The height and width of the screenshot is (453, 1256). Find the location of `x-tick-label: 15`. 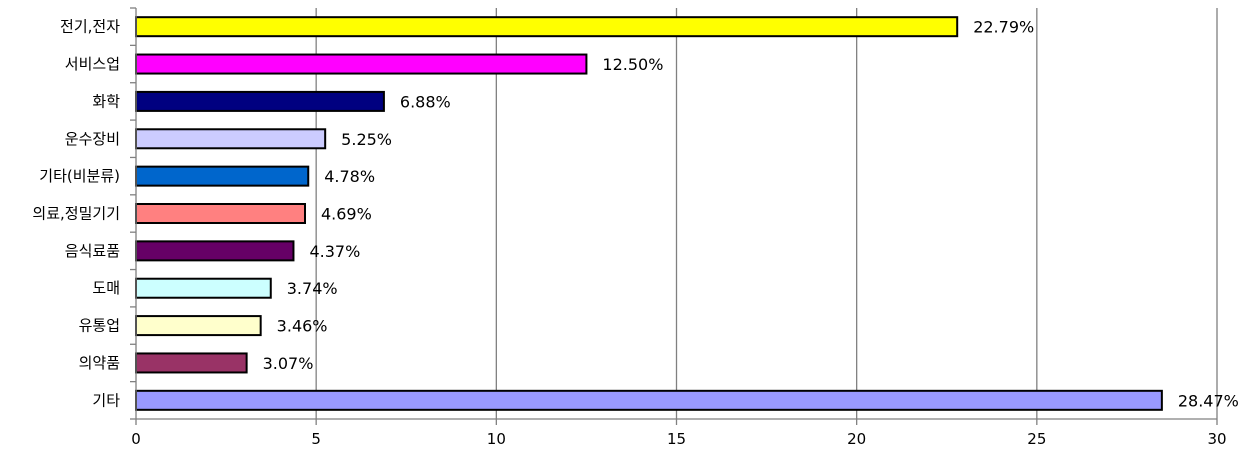

x-tick-label: 15 is located at coordinates (676, 439).